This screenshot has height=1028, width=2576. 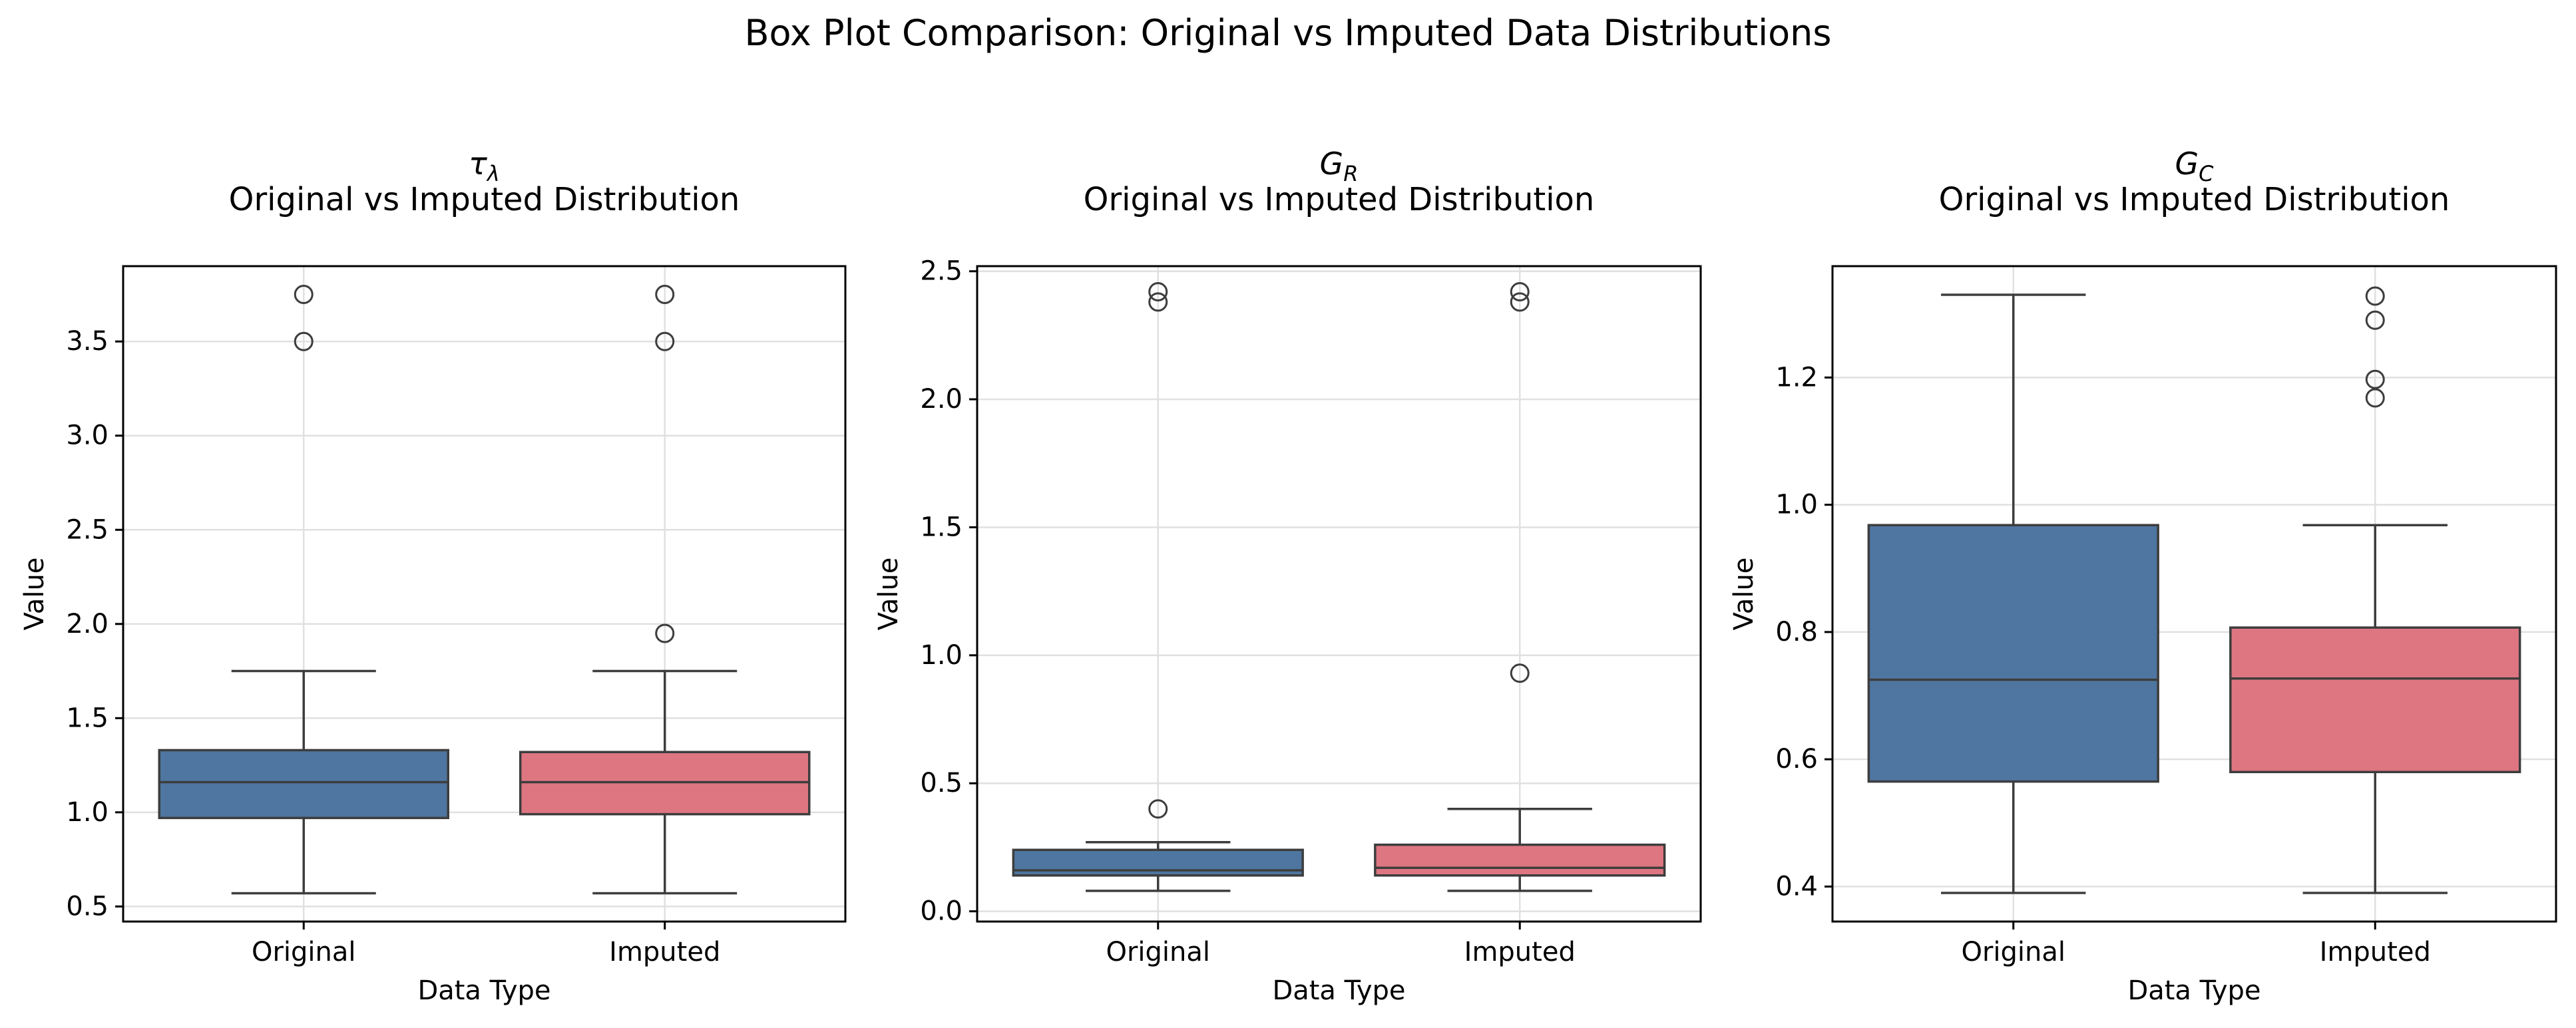 What do you see at coordinates (484, 166) in the screenshot?
I see `chart-title-symbol: τλ` at bounding box center [484, 166].